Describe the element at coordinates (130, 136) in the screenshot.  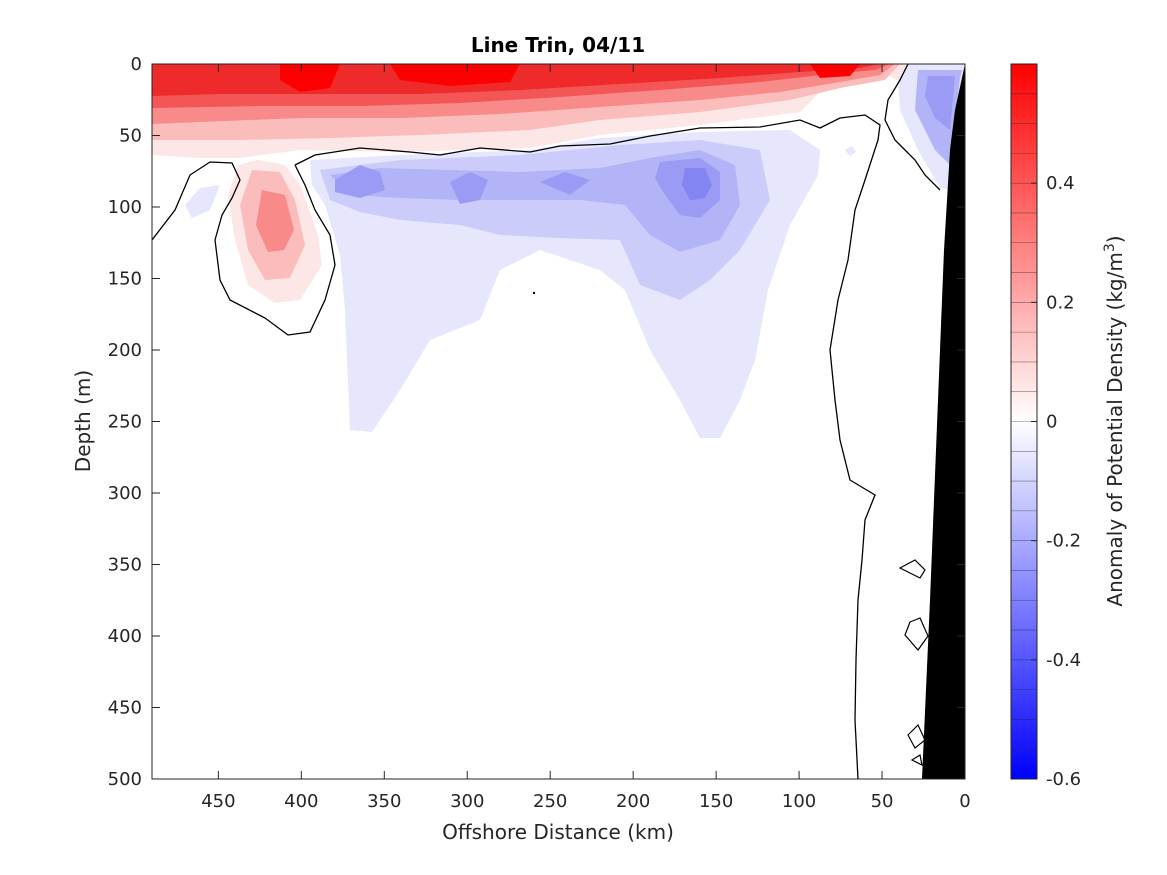
I see `y-tick-label: 50` at that location.